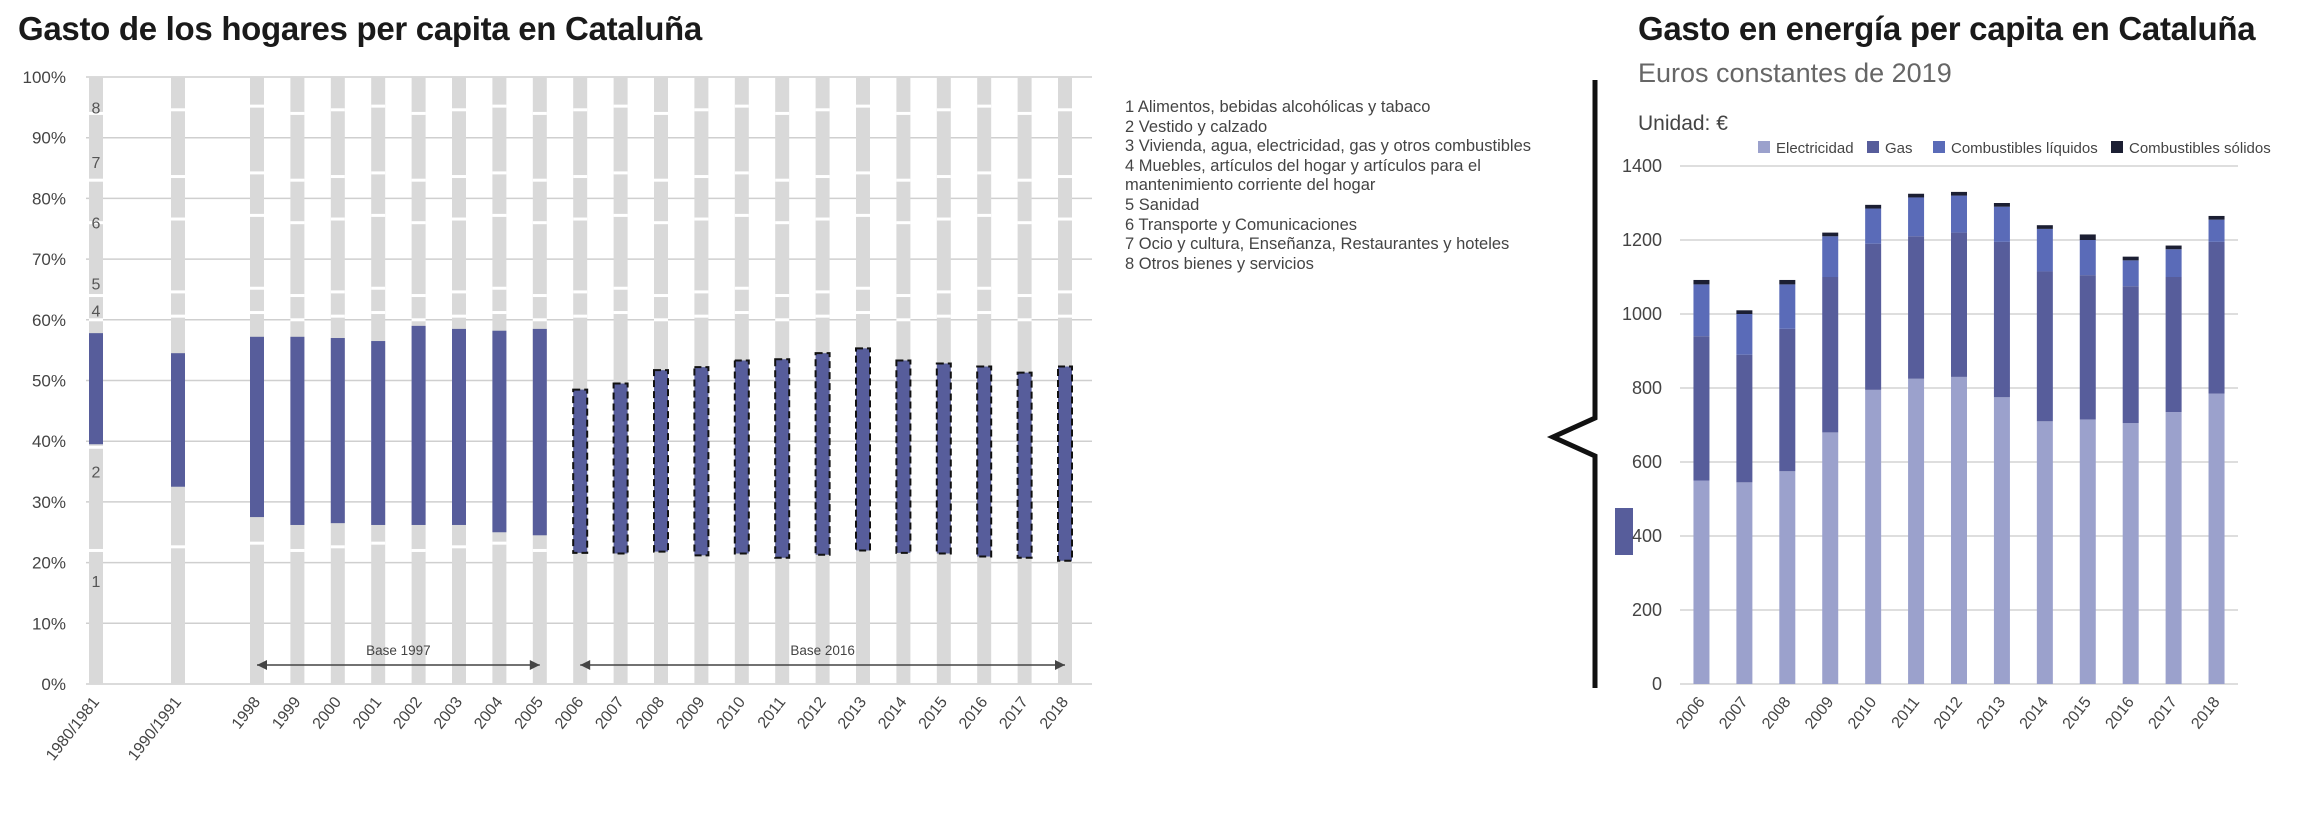 The width and height of the screenshot is (2304, 834). I want to click on bracket-label: Base 2016, so click(822, 650).